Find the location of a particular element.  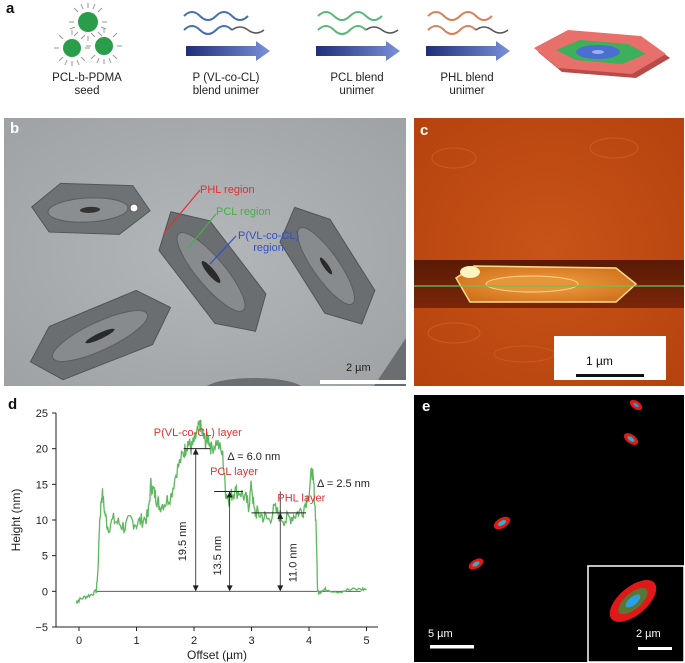

fluorescence-micrograph is located at coordinates (557, 530).